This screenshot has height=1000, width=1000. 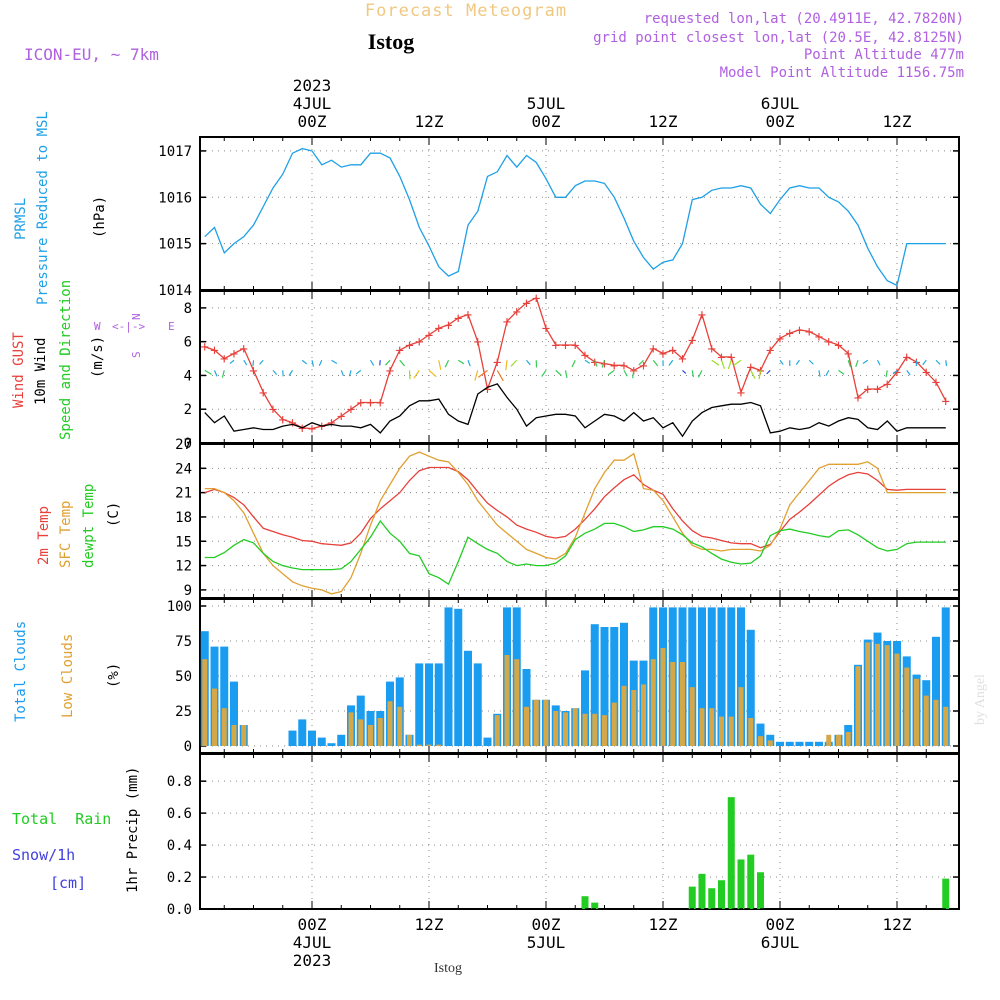 I want to click on bottom-day-label: 6JUL, so click(x=780, y=942).